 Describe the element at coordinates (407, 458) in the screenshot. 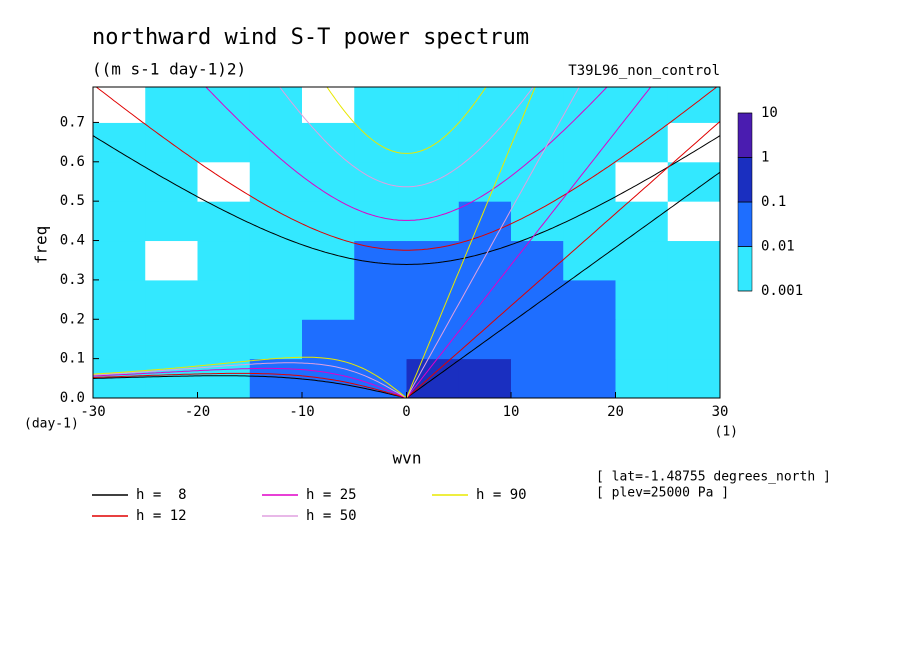

I see `x-axis-label: wvn` at that location.